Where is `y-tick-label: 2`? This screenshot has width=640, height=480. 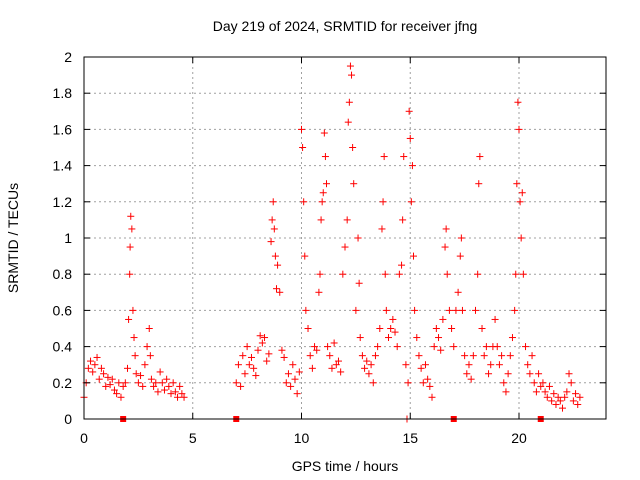
y-tick-label: 2 is located at coordinates (68, 57).